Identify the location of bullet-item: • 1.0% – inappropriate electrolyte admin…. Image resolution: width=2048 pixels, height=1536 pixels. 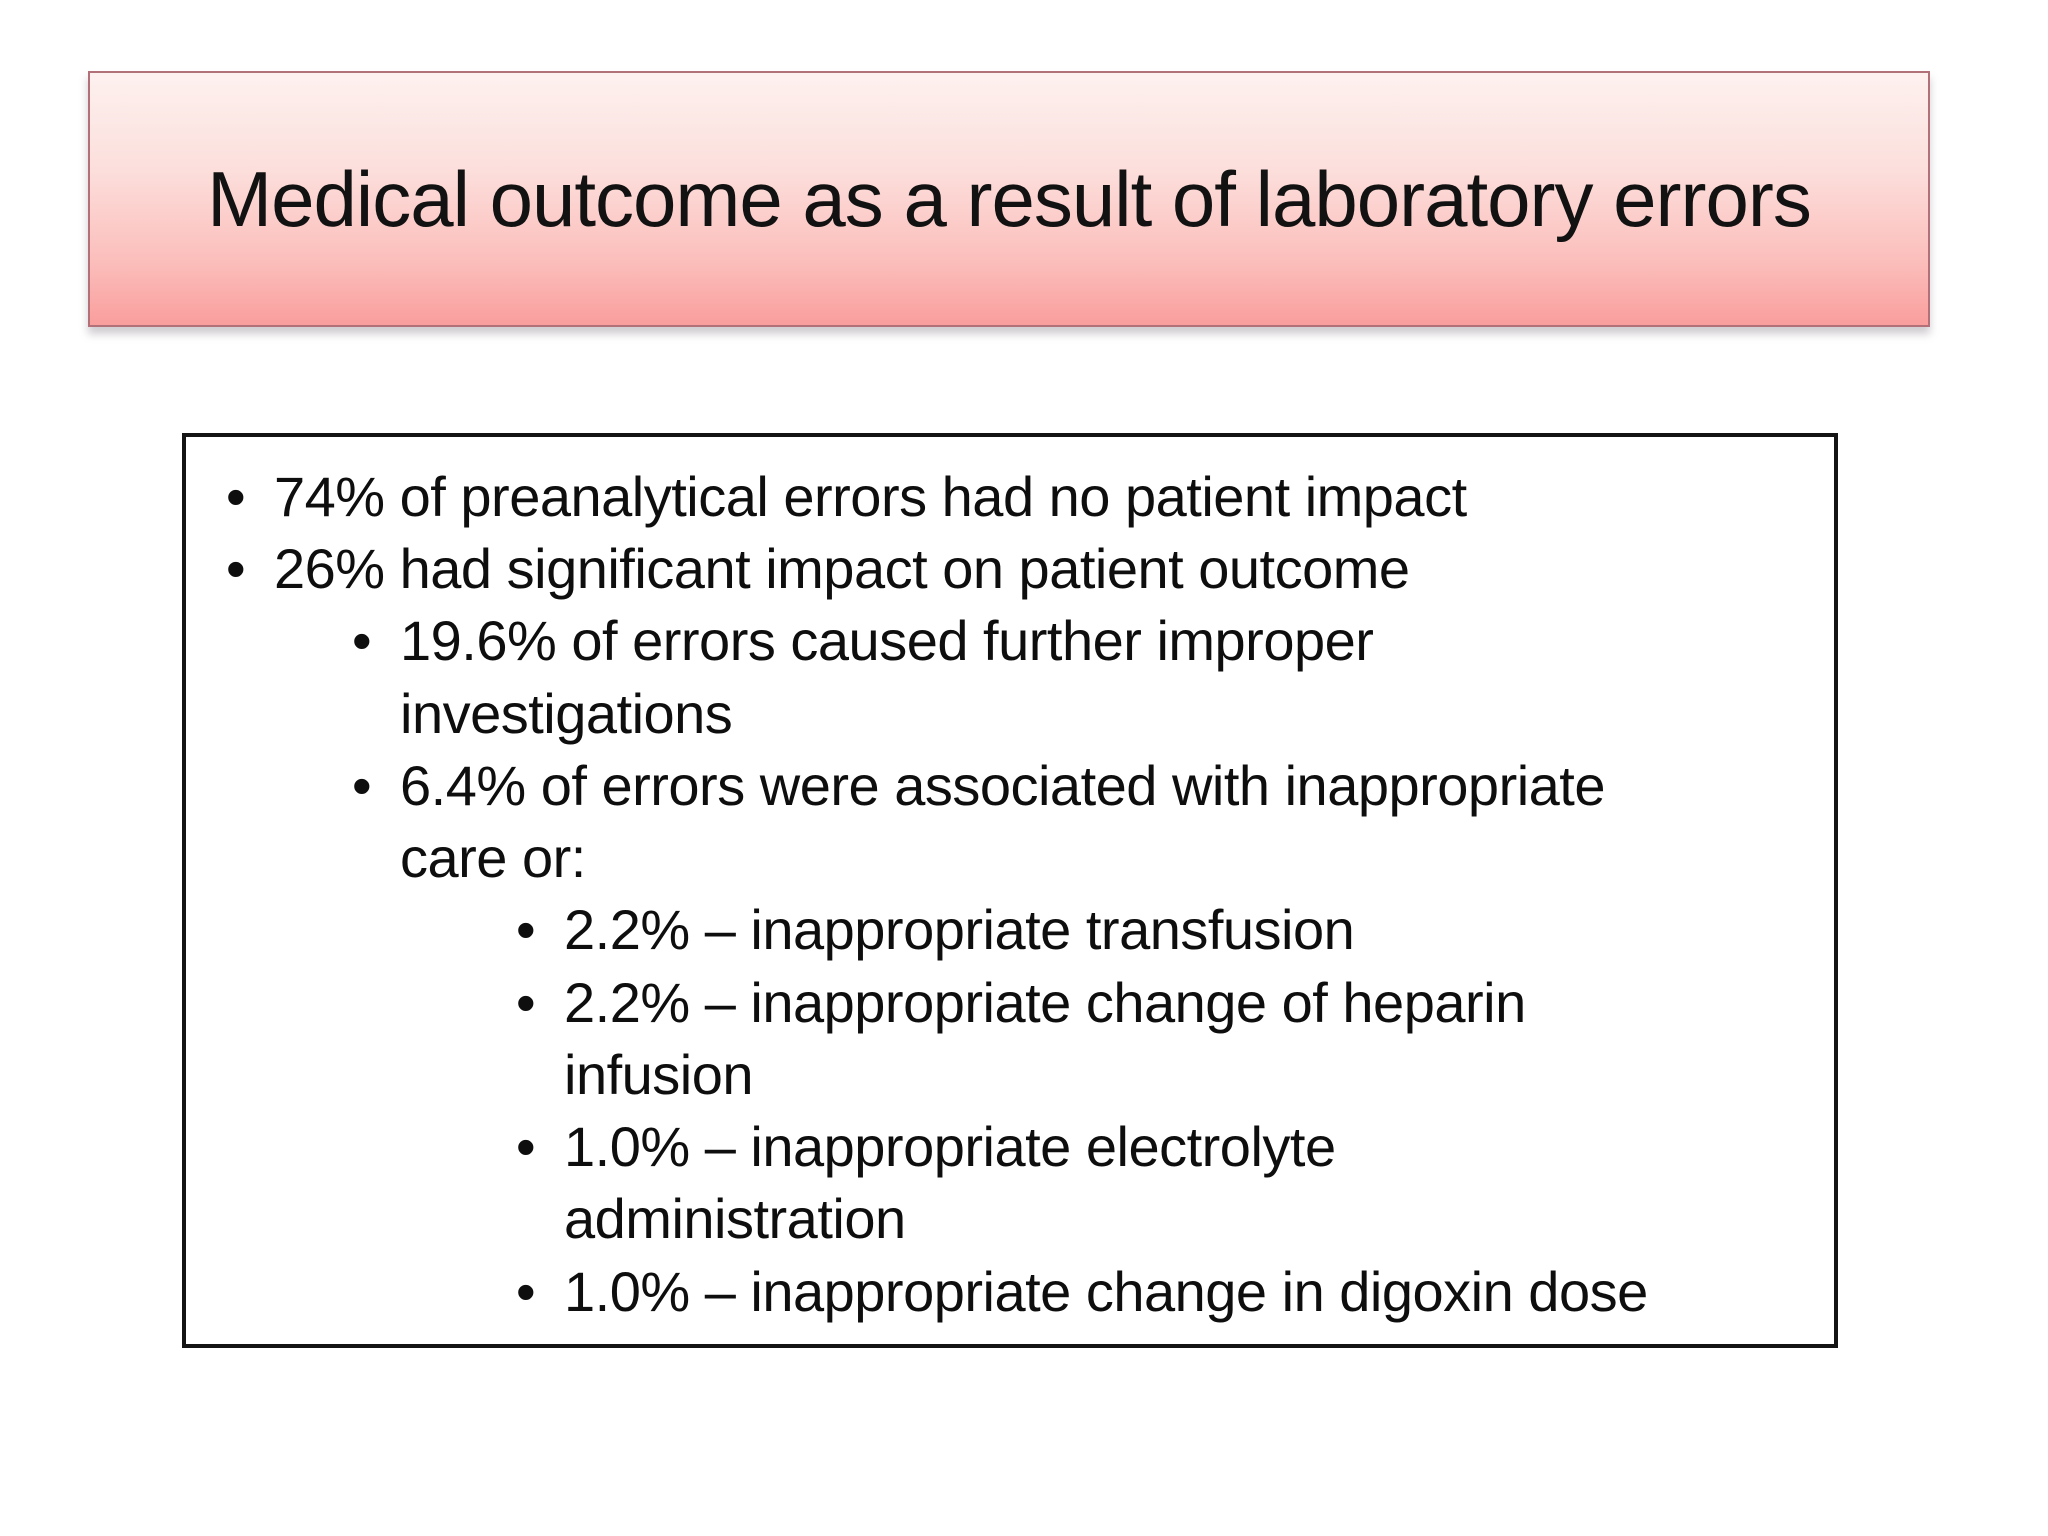
(1166, 1183).